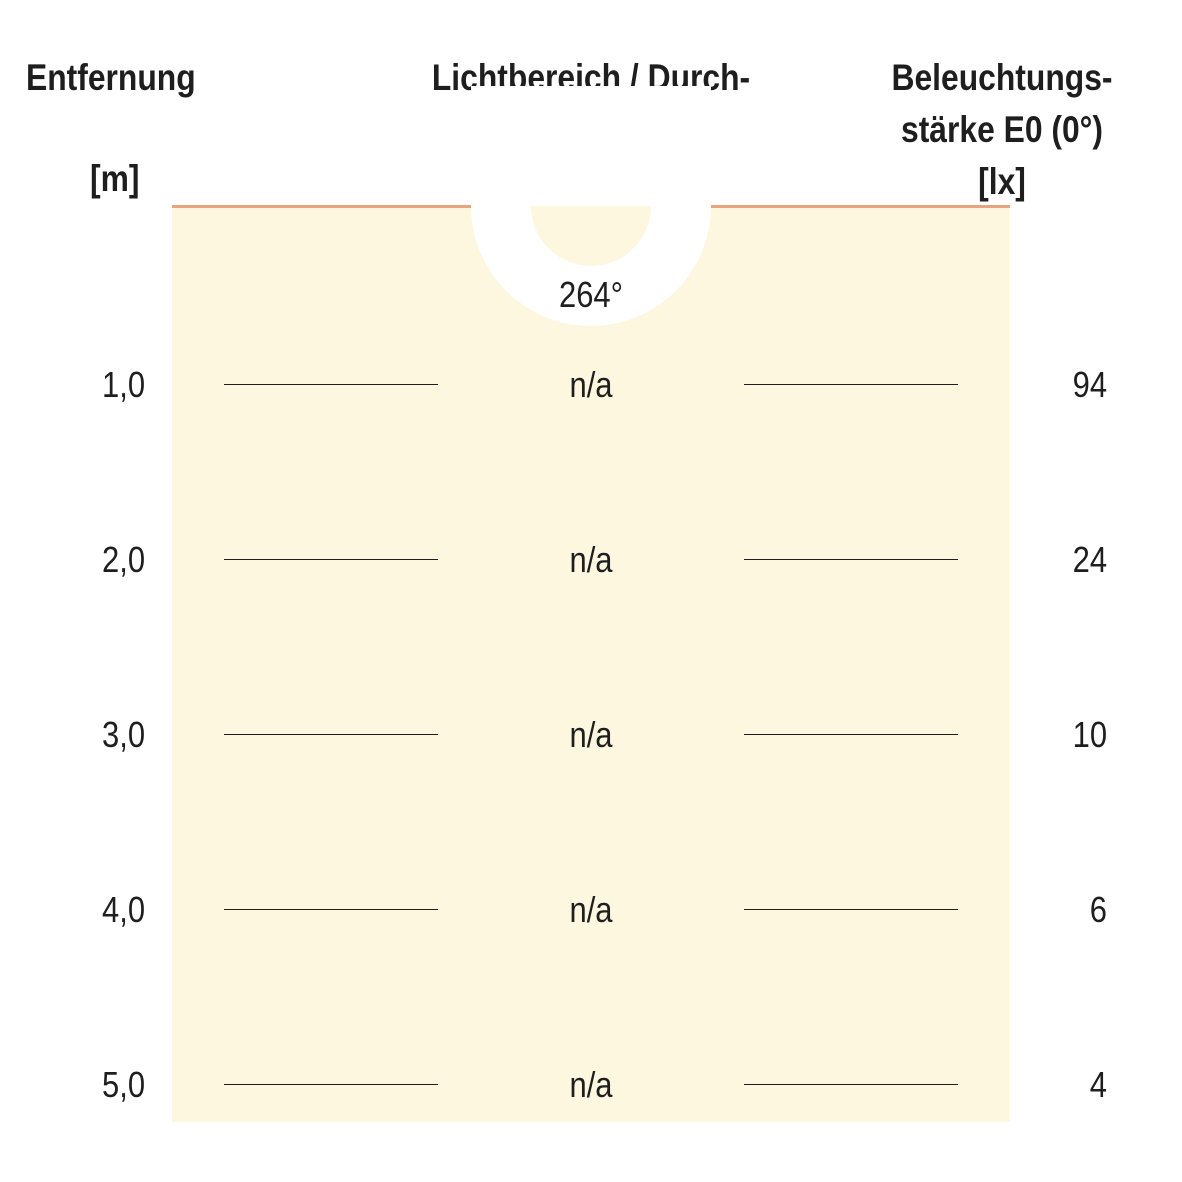  Describe the element at coordinates (123, 384) in the screenshot. I see `distance-value: 1,0` at that location.